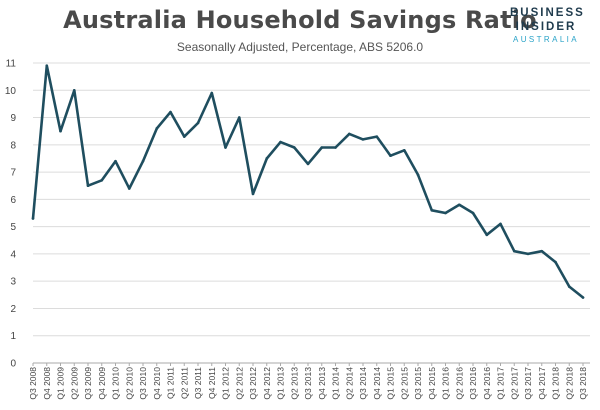 This screenshot has height=410, width=600. I want to click on x-tick-label: Q1 2010, so click(116, 383).